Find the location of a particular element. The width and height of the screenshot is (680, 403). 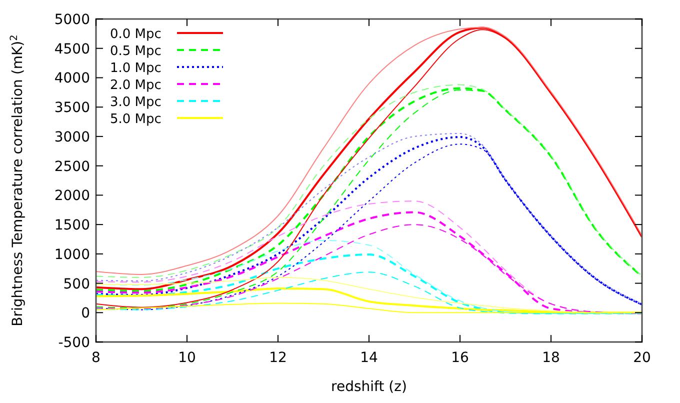

y-tick-label: 1000 is located at coordinates (72, 254).